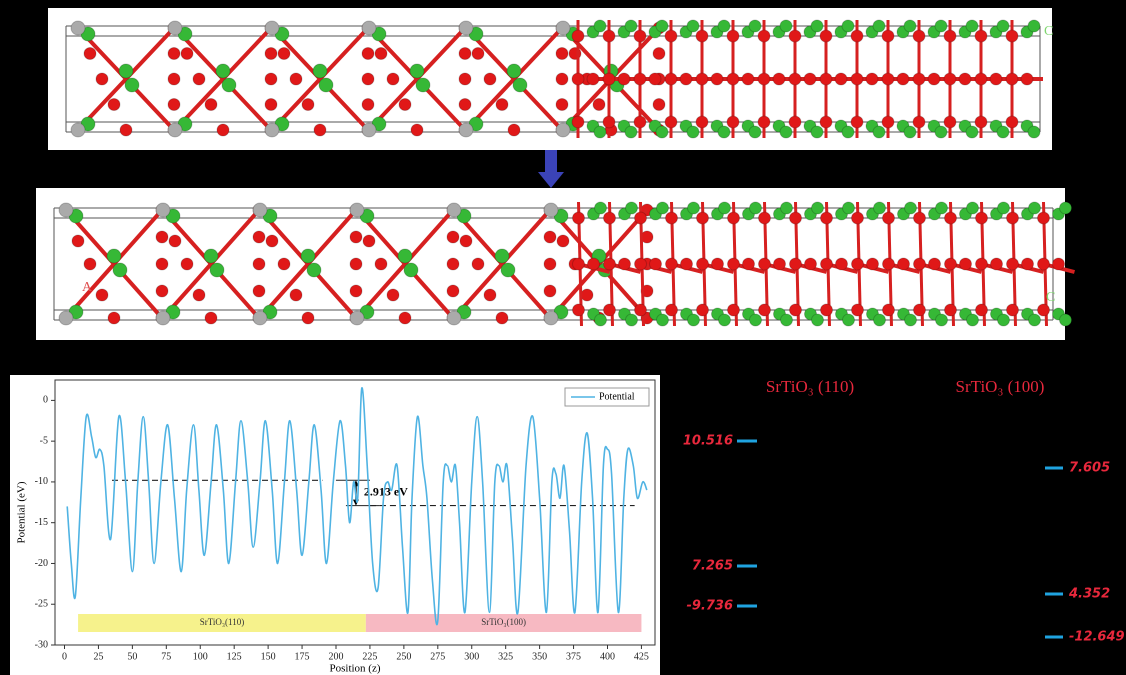 The image size is (1126, 675). What do you see at coordinates (64, 656) in the screenshot?
I see `x-tick-label: 0` at bounding box center [64, 656].